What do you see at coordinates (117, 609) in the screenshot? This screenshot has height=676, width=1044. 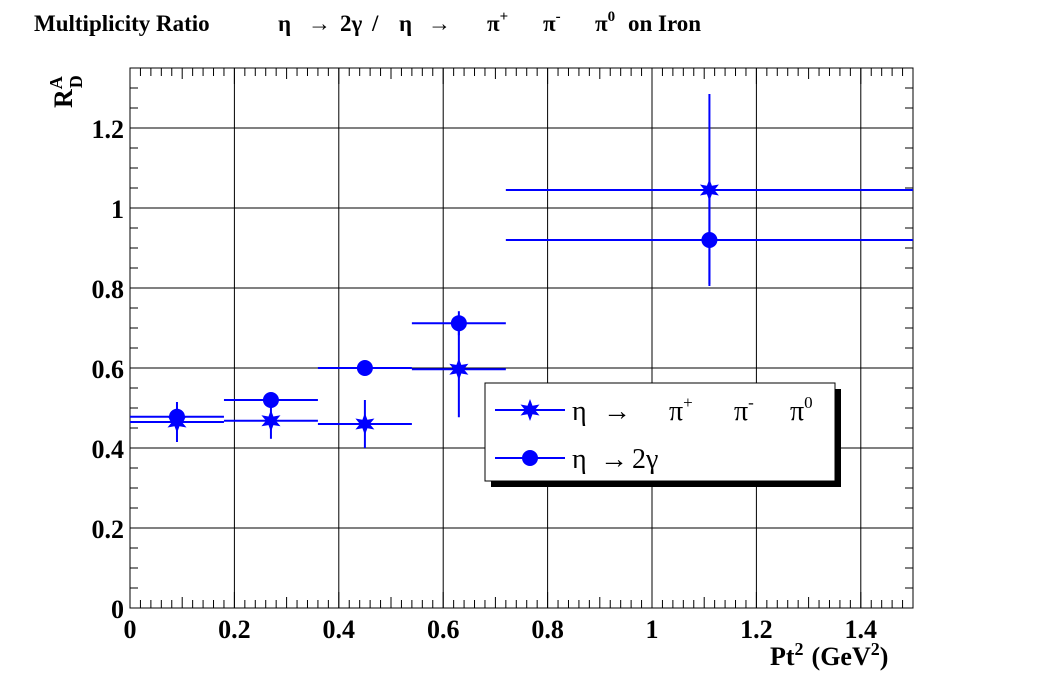 I see `y-tick-label: 0` at bounding box center [117, 609].